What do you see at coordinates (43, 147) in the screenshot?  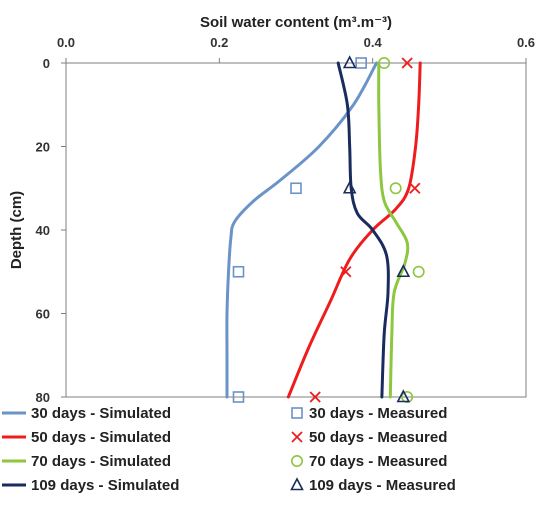 I see `y-tick-label: 20` at bounding box center [43, 147].